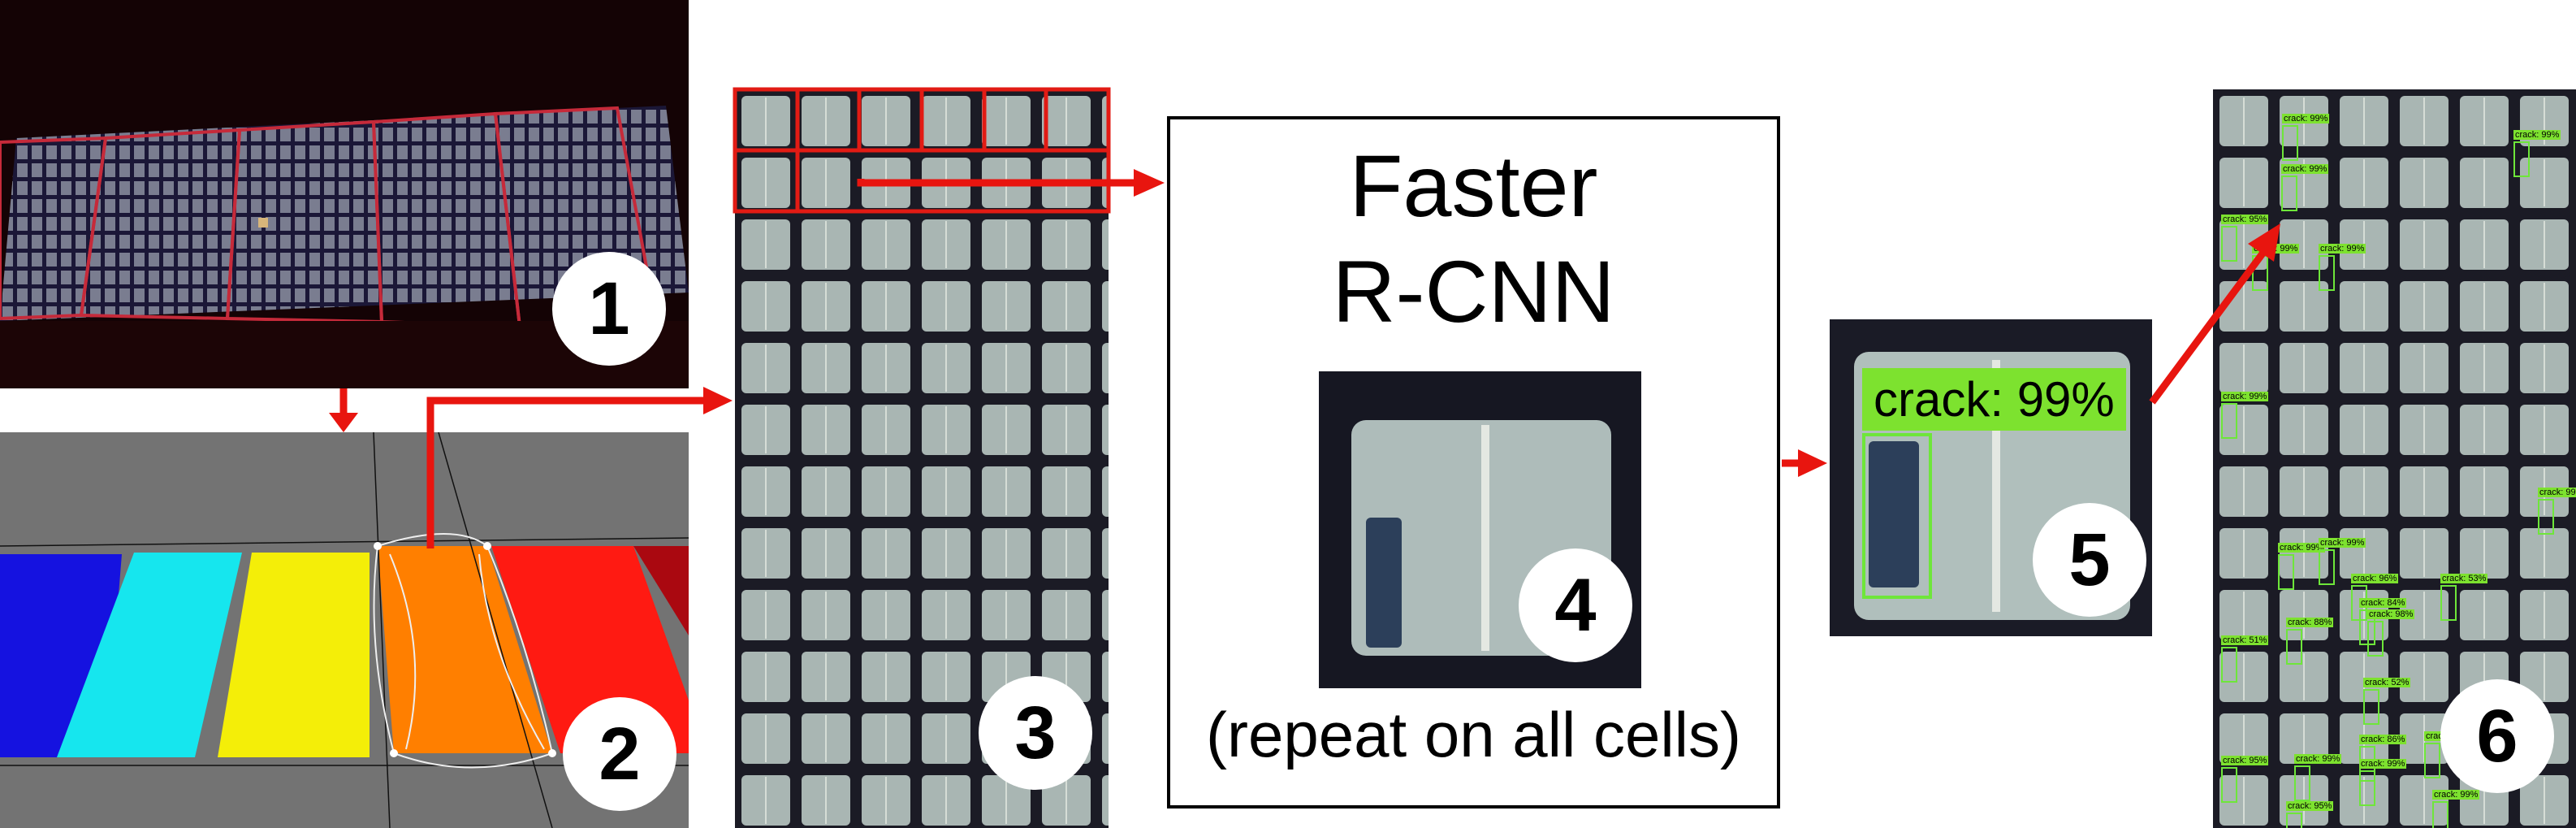 The image size is (2576, 828). I want to click on repeat-note: (repeat on all cells), so click(1474, 734).